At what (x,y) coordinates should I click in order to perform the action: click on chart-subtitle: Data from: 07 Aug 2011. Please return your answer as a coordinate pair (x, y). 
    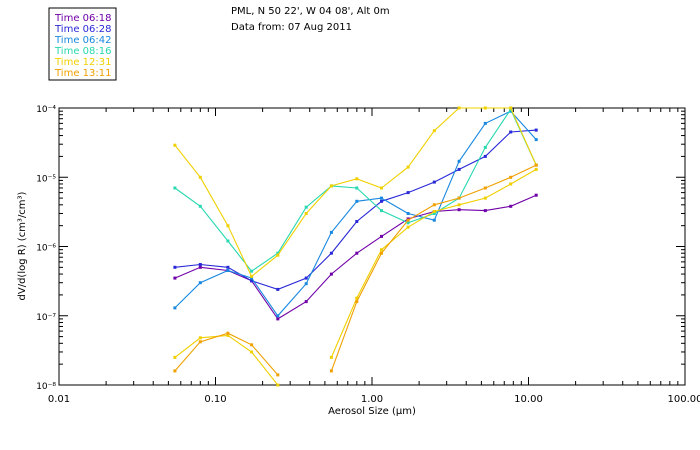
    Looking at the image, I should click on (291, 27).